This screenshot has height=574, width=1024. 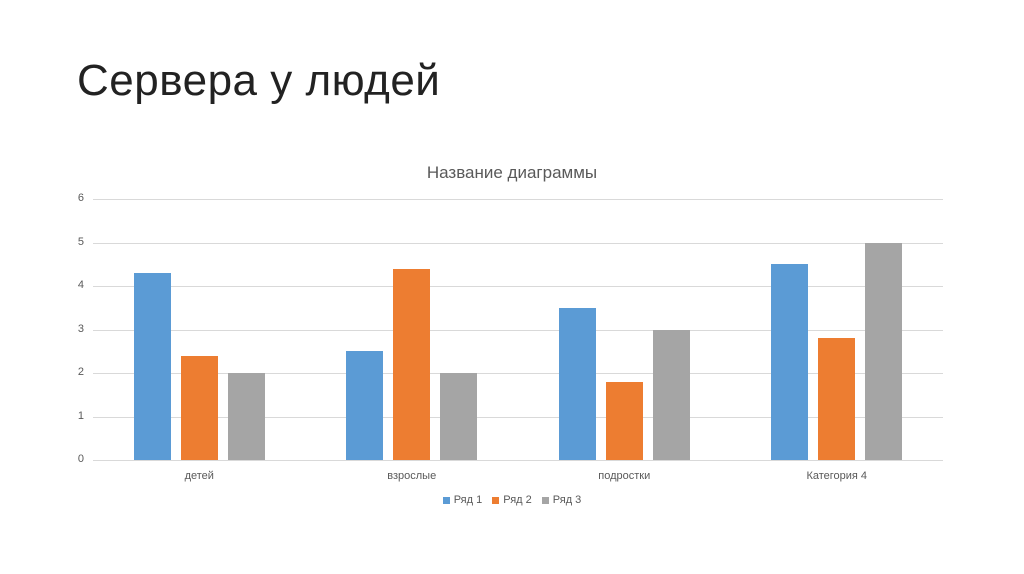 I want to click on y-tick-label: 2, so click(x=80, y=372).